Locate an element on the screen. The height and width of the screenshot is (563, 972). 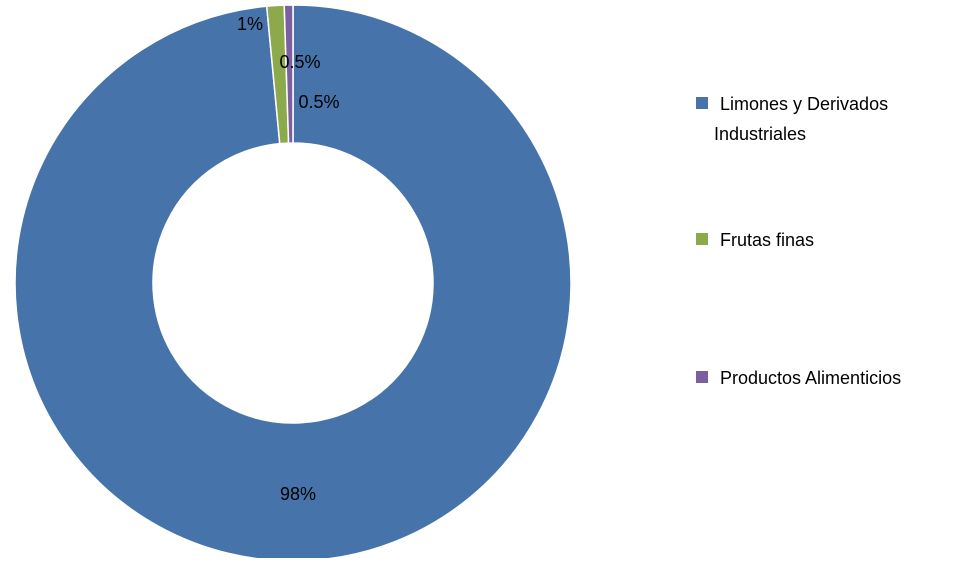
slice-labels-layer: 98% 1% 0.5% 0.5% is located at coordinates (288, 259).